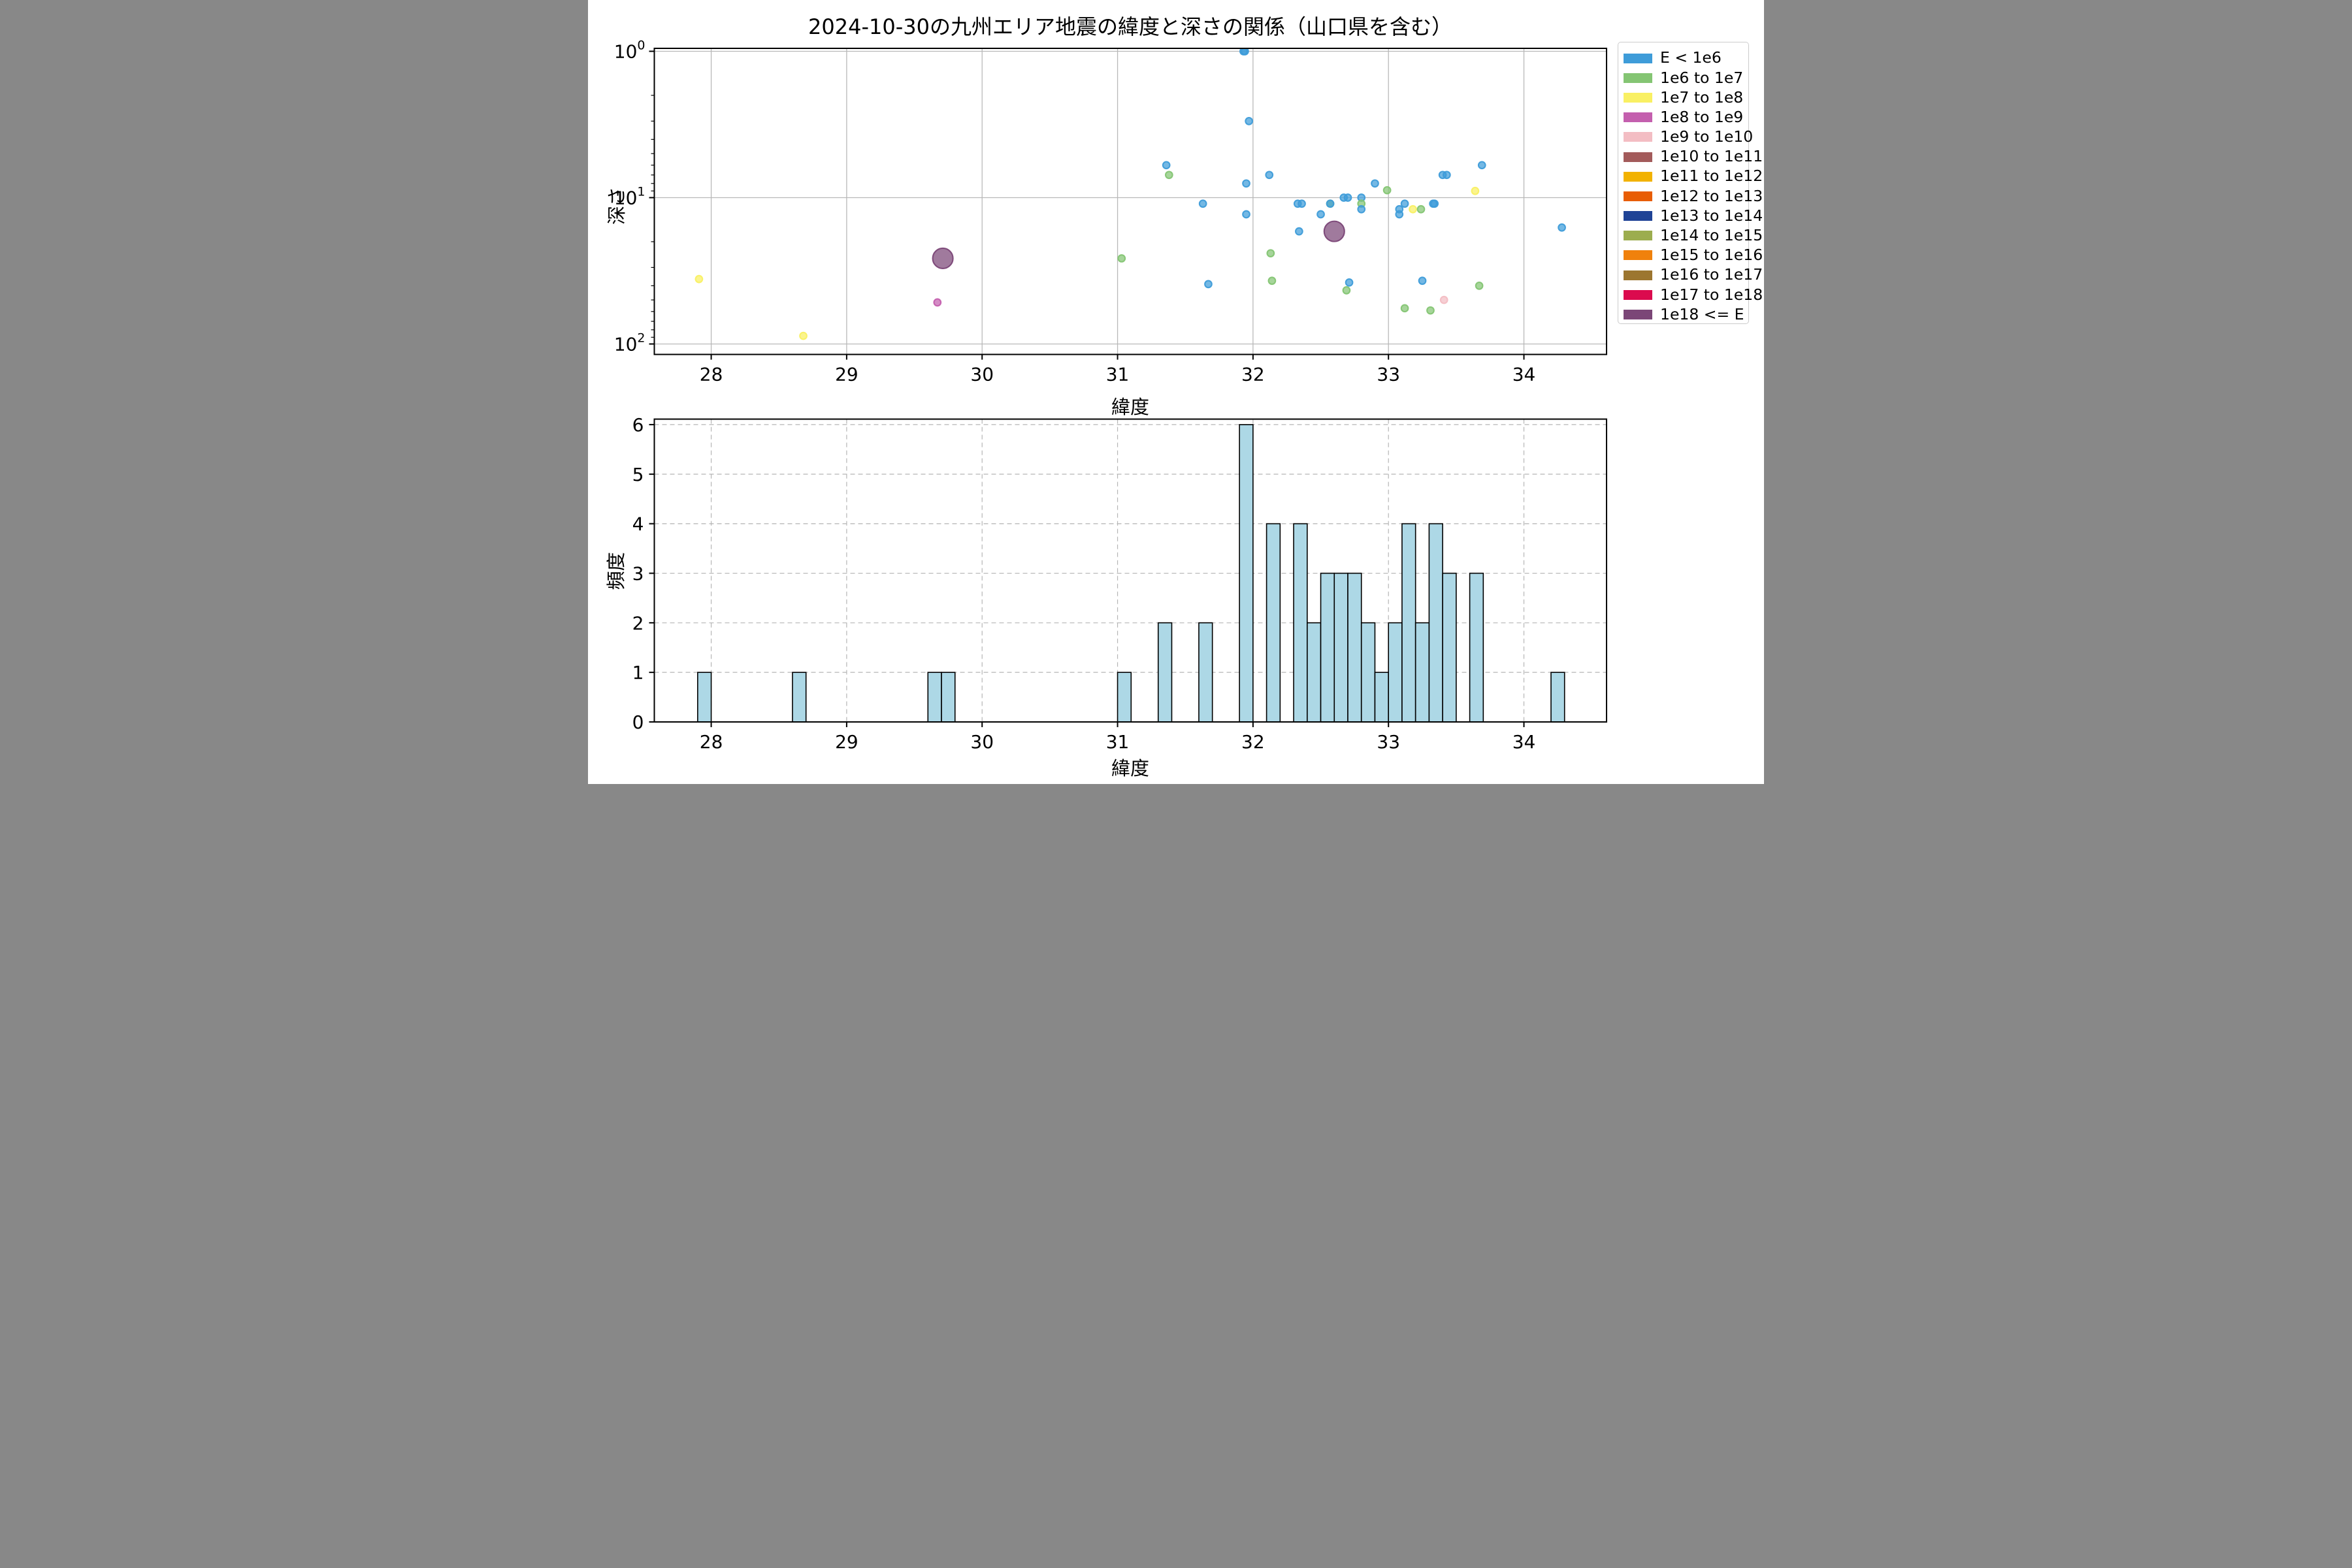  What do you see at coordinates (638, 573) in the screenshot?
I see `histogram-ytick-label: 3` at bounding box center [638, 573].